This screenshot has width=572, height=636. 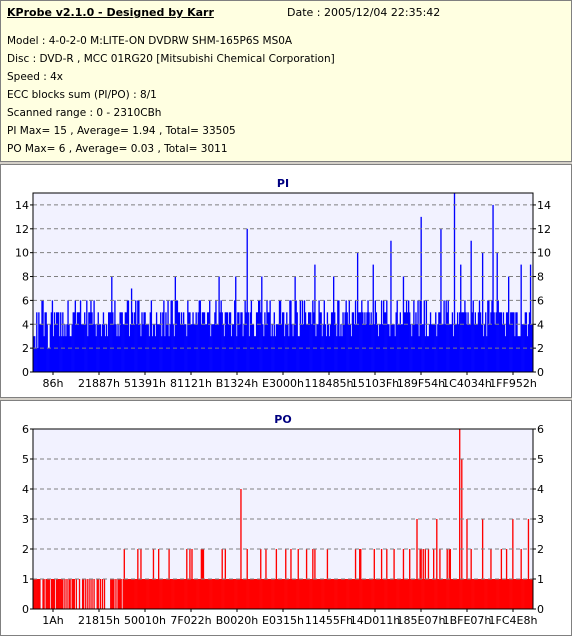 I want to click on x-tick-label: 51391h, so click(x=145, y=383).